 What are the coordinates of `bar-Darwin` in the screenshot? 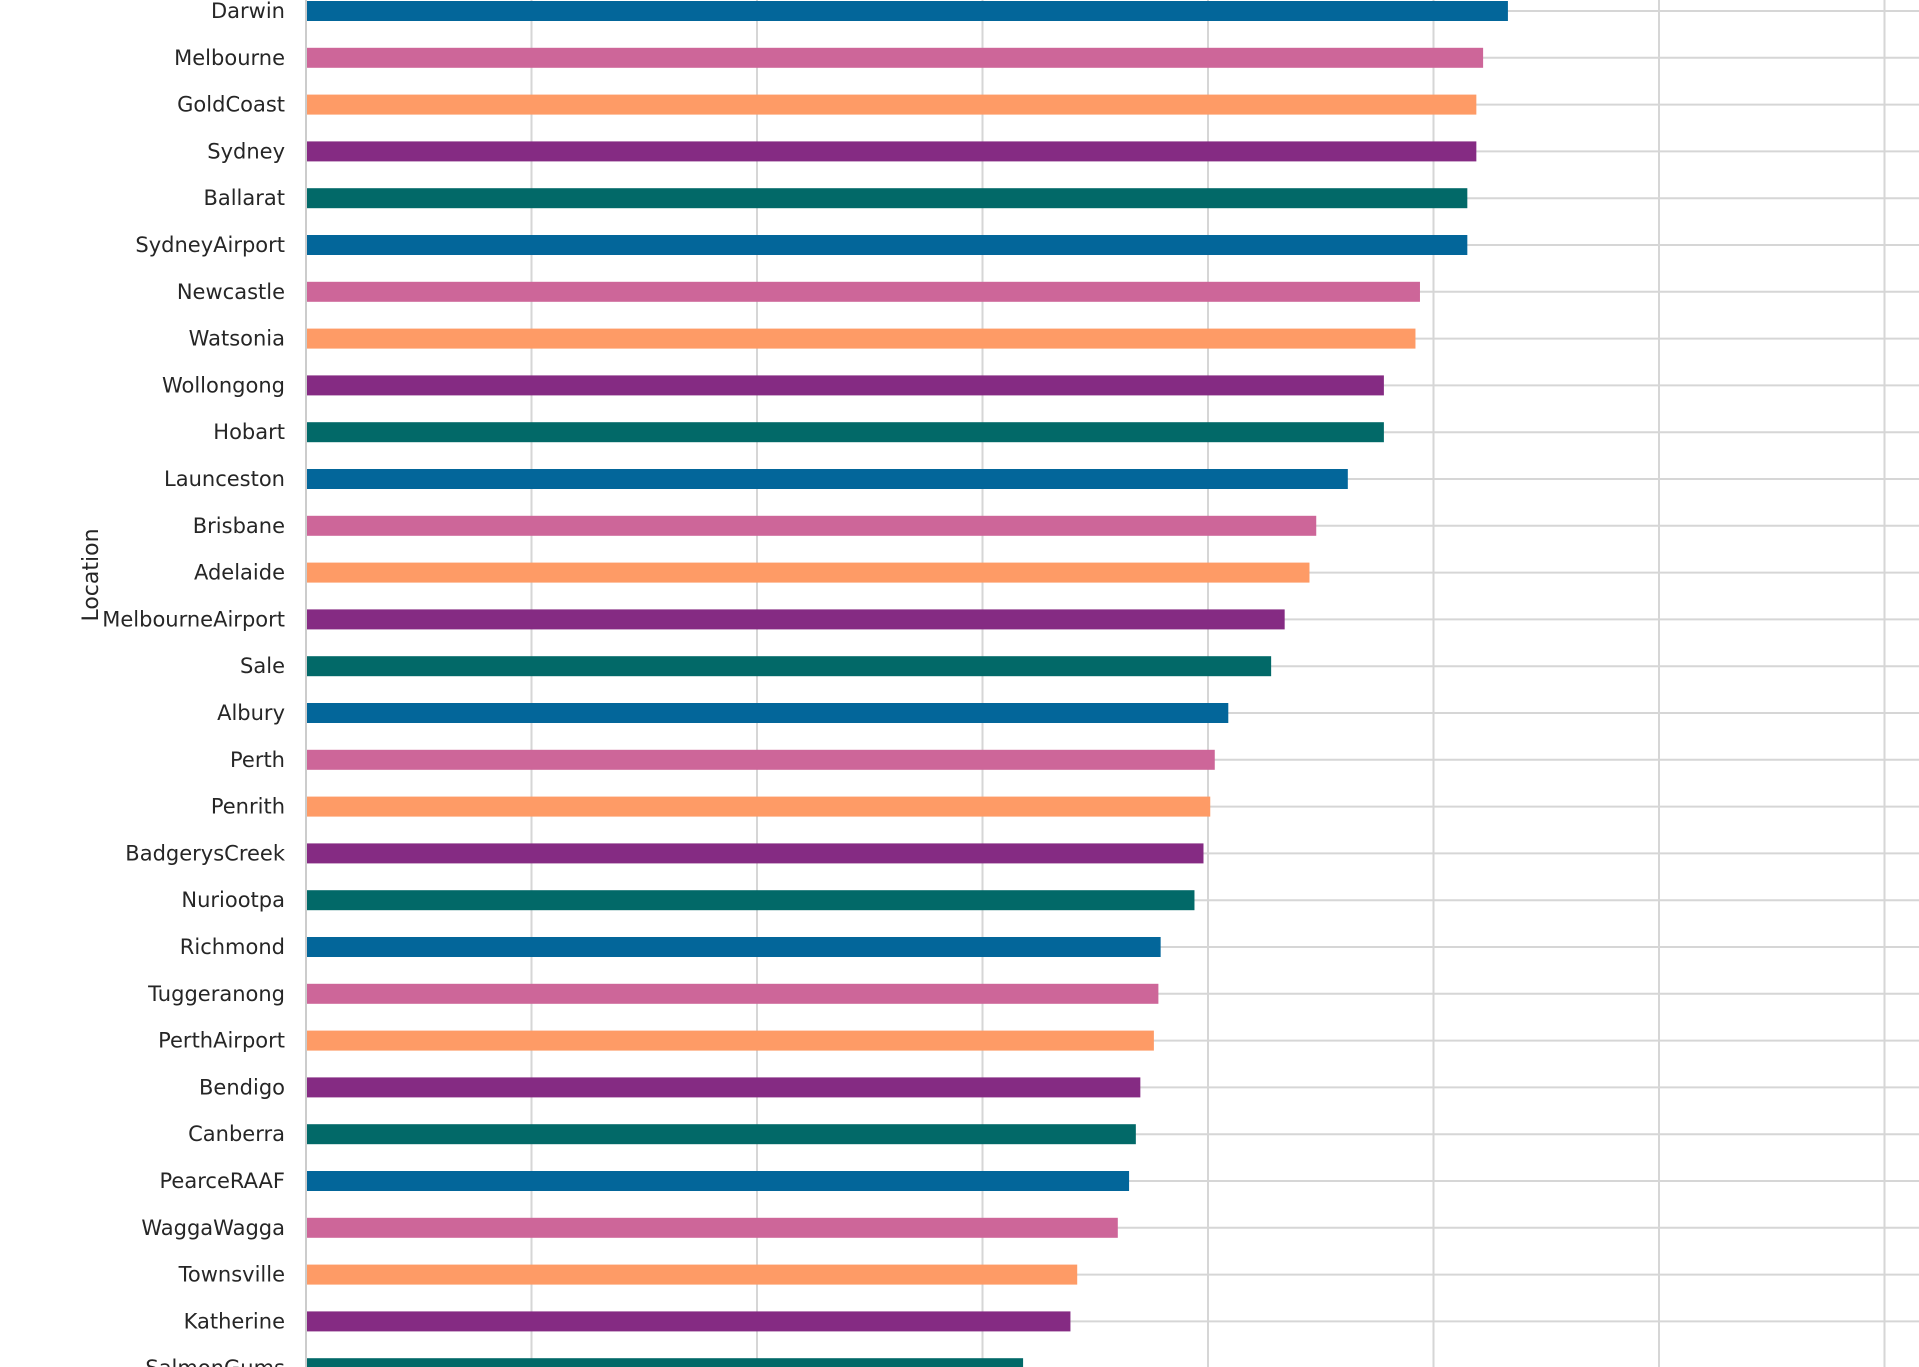 It's located at (907, 11).